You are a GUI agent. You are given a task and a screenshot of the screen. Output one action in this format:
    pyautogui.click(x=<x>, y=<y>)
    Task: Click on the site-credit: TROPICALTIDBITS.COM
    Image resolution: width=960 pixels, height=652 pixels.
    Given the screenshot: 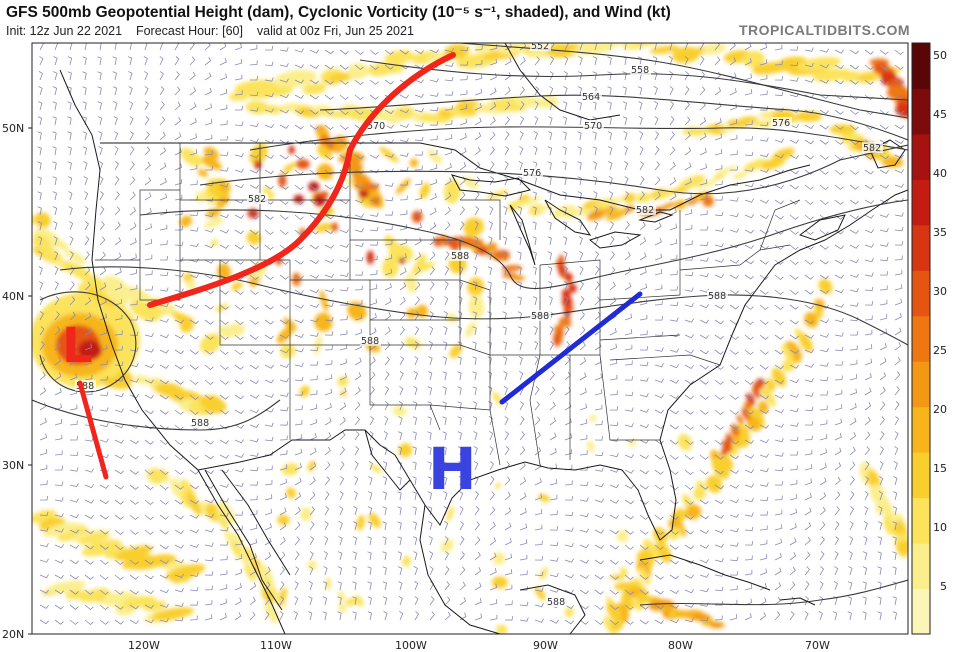 What is the action you would take?
    pyautogui.click(x=824, y=30)
    